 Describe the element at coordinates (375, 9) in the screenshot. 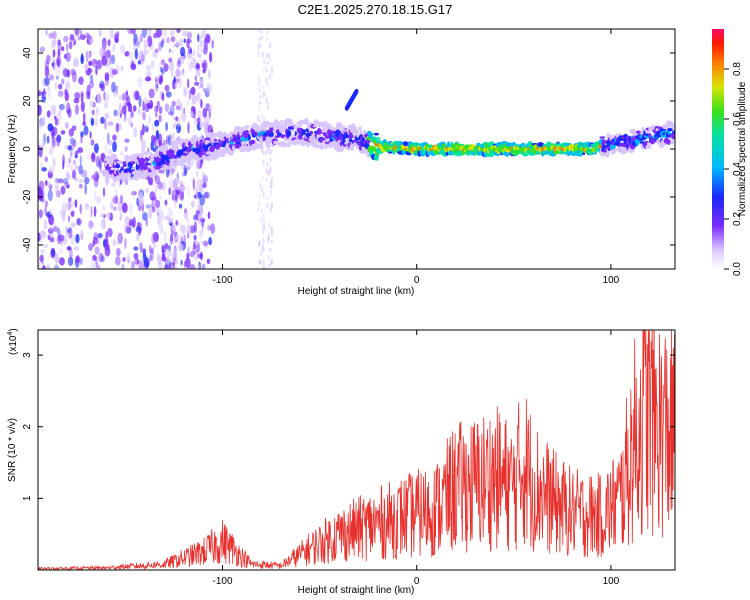

I see `chart-title: C2E1.2025.270.18.15.G17` at that location.